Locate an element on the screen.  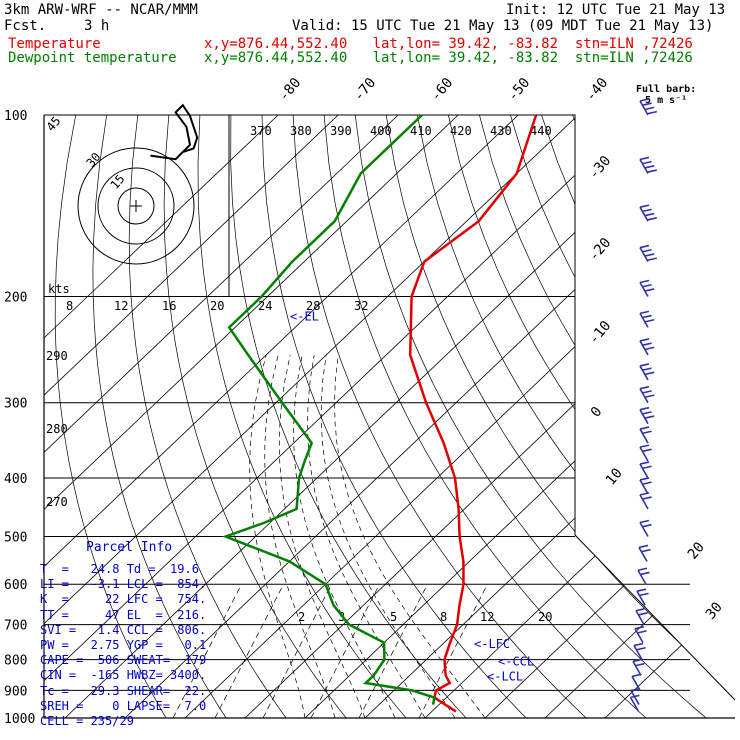
parcel-info-row: CELL = 235/29 is located at coordinates (87, 721).